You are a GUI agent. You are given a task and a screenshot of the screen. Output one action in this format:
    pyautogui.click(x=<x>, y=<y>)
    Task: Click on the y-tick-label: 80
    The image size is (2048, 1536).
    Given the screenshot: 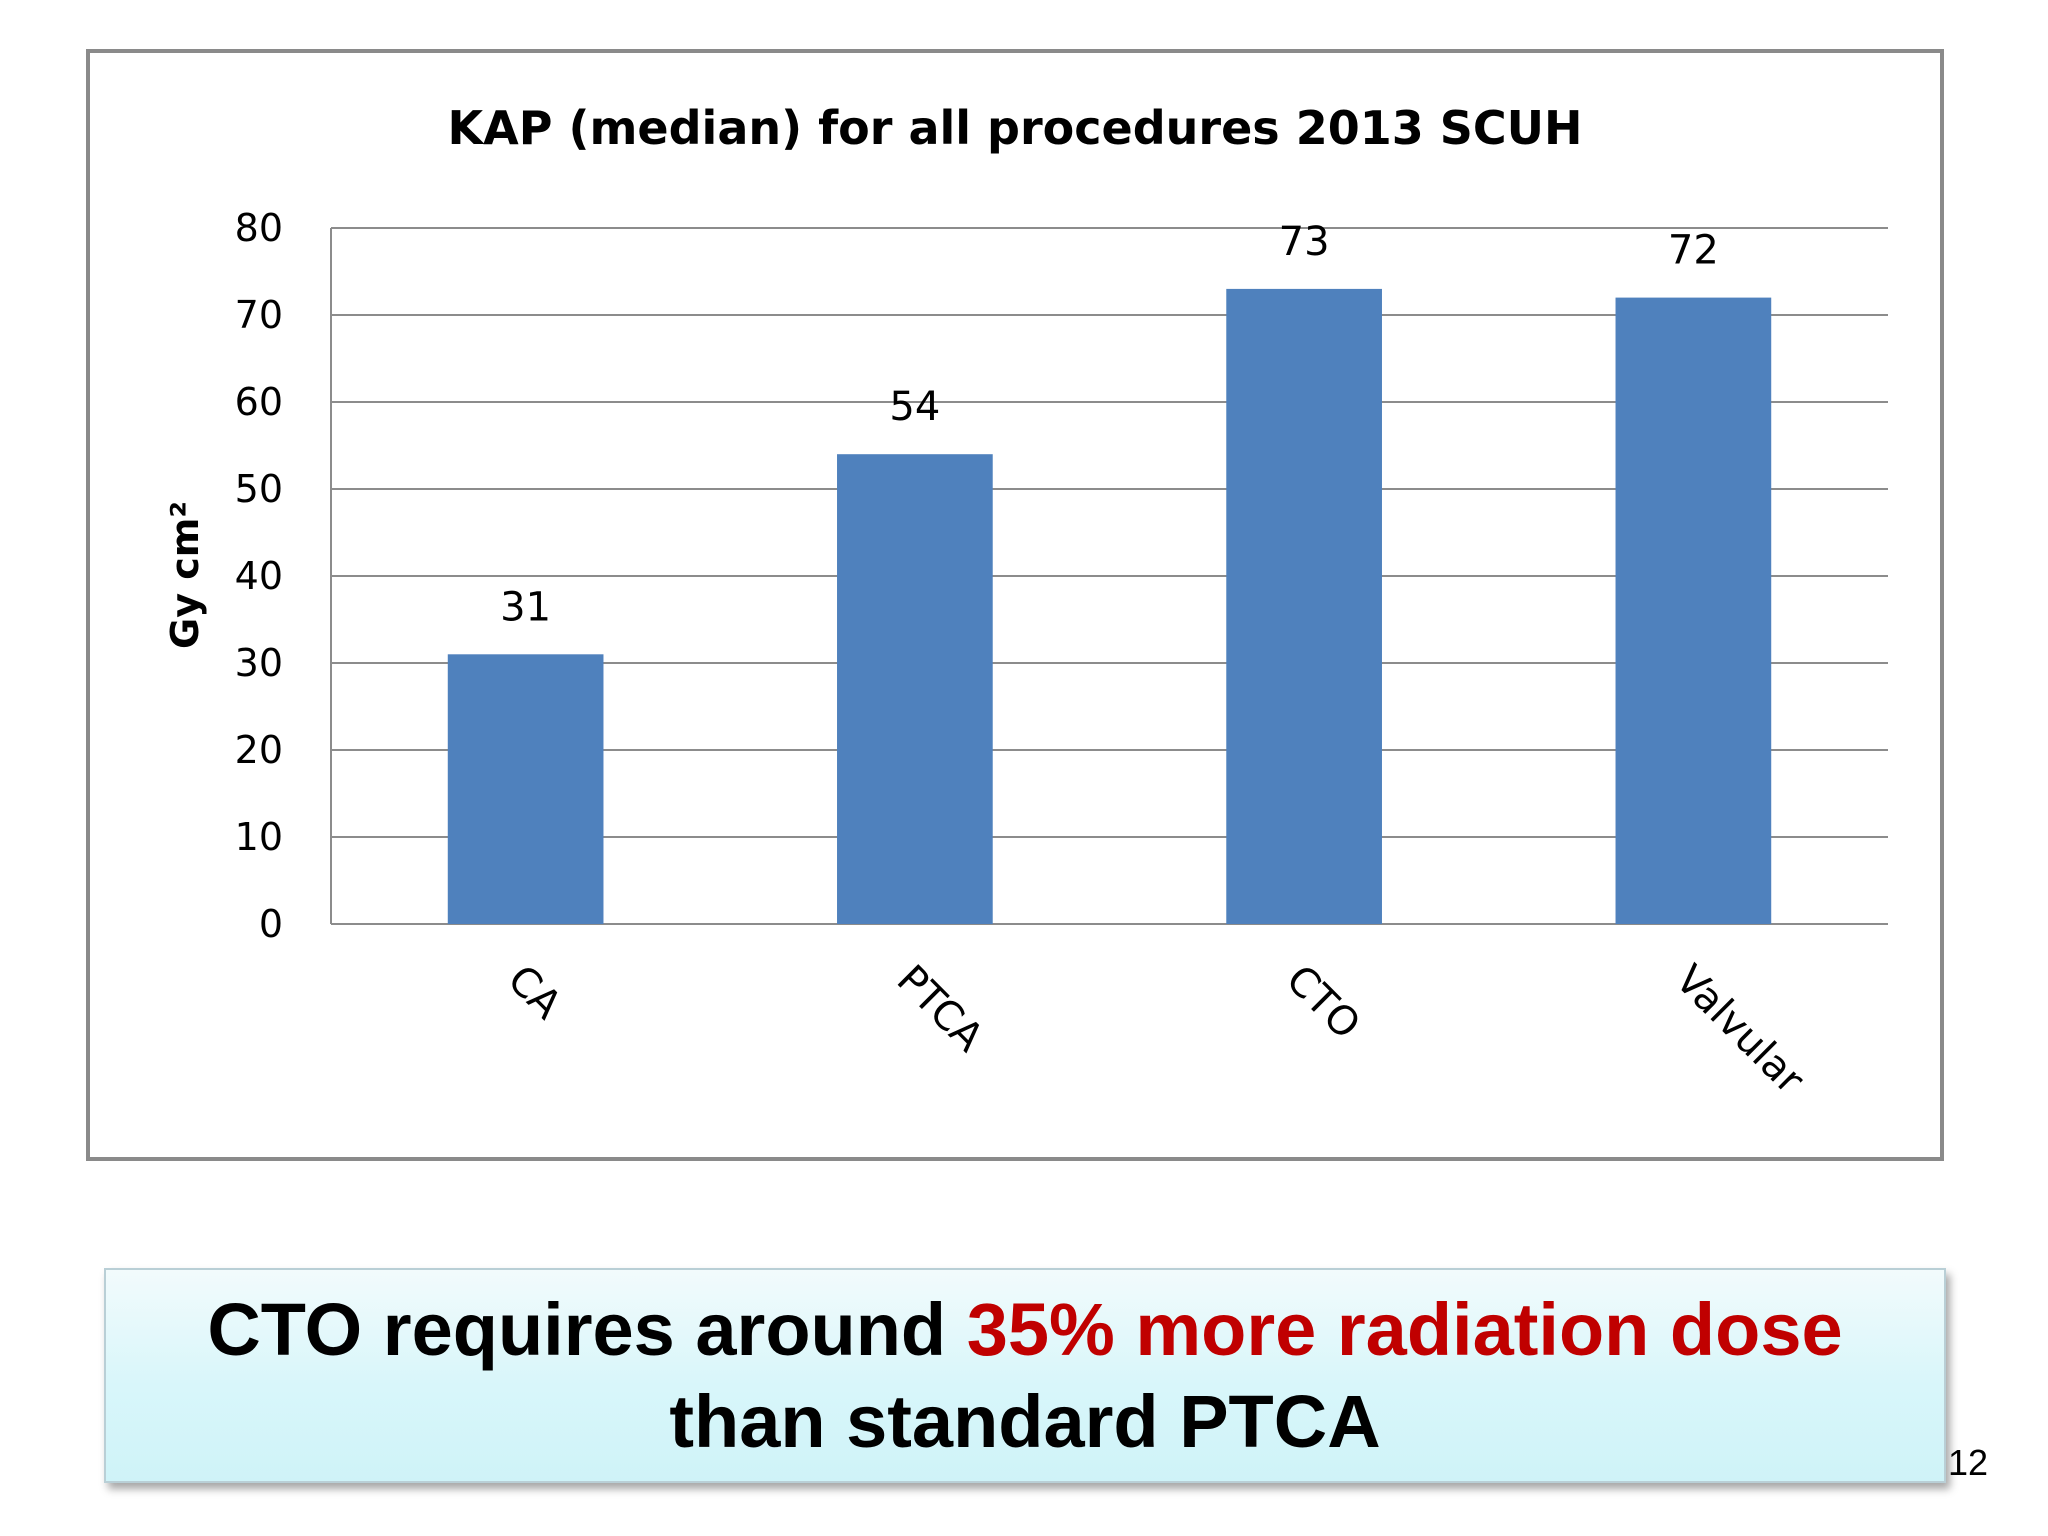 What is the action you would take?
    pyautogui.click(x=259, y=228)
    